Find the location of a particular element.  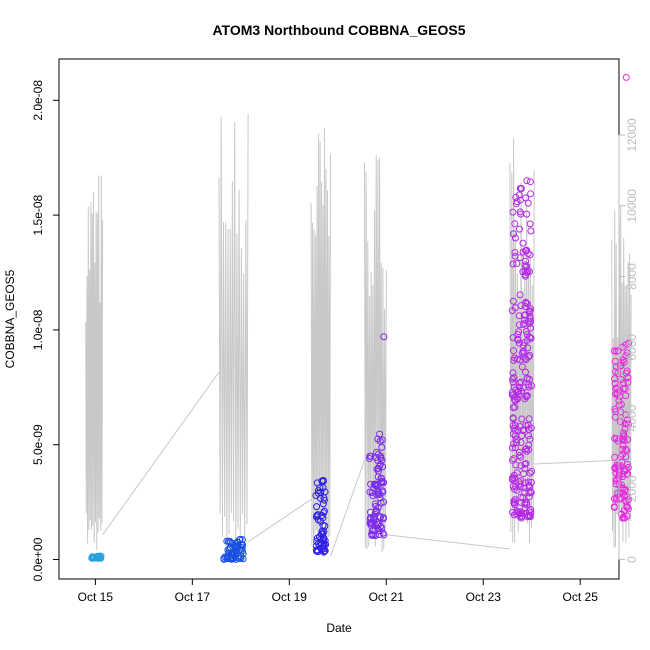

y2-tick-label: 4000 is located at coordinates (632, 417).